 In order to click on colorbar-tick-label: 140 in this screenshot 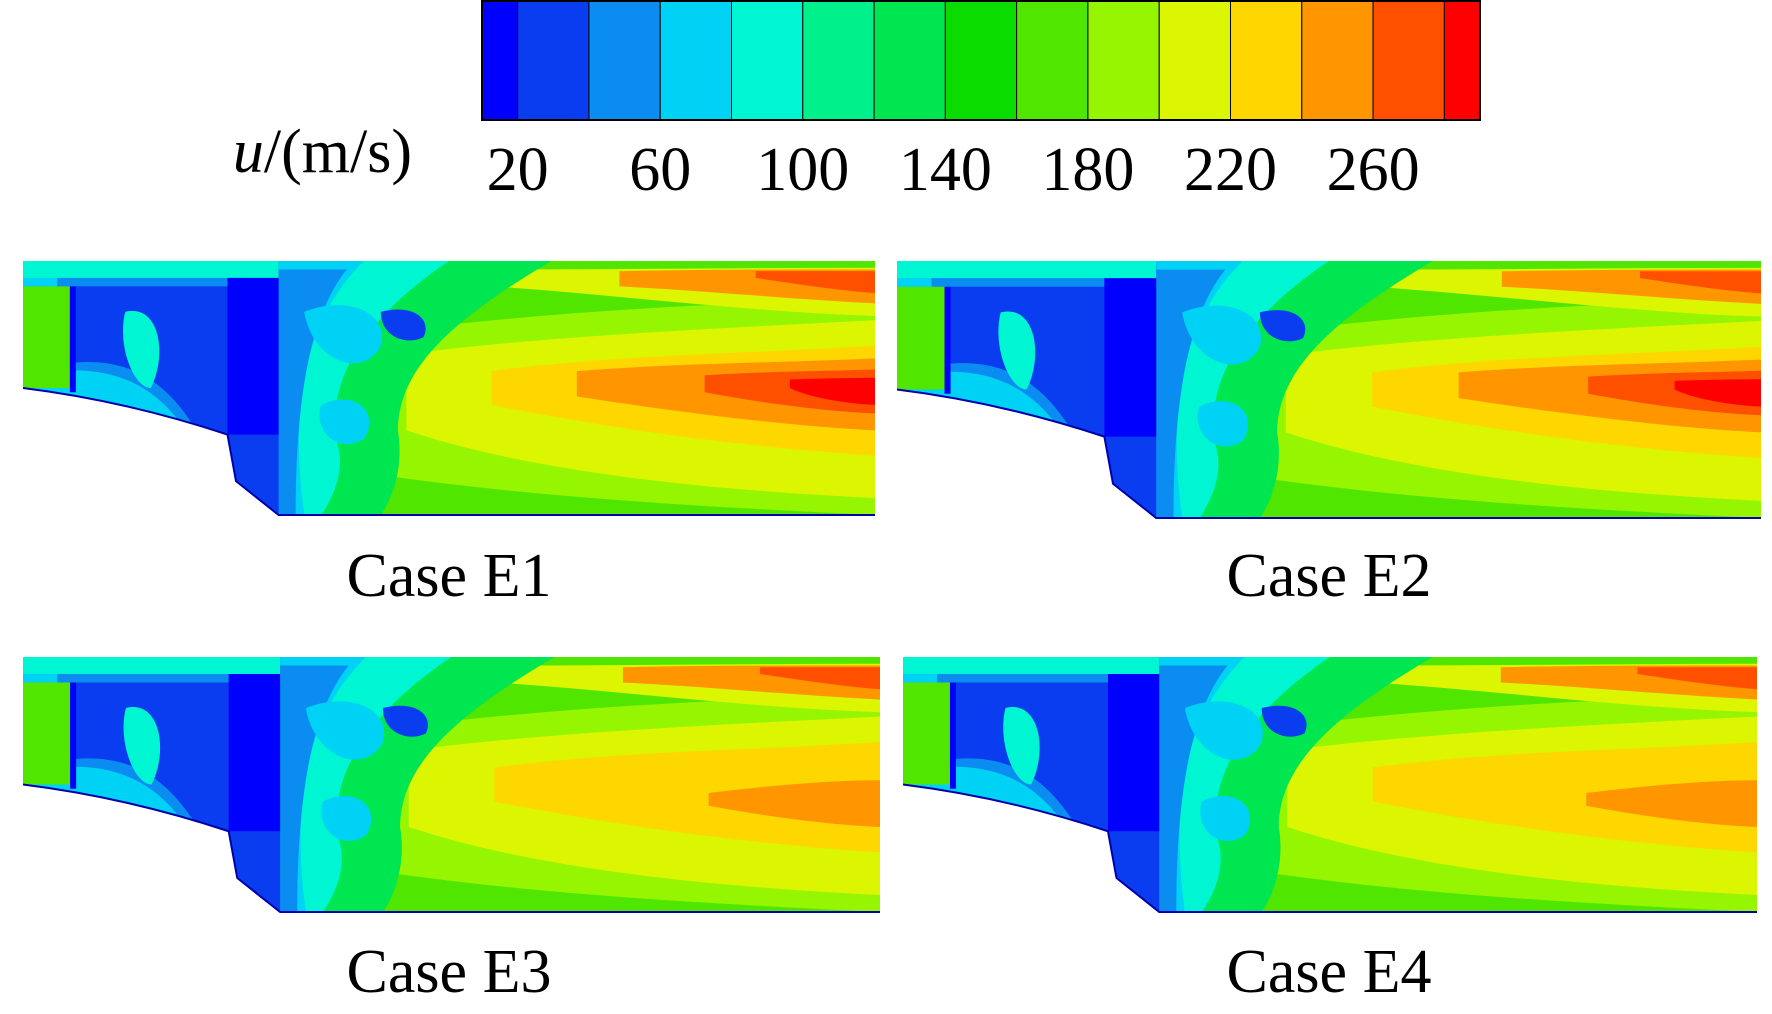, I will do `click(945, 170)`.